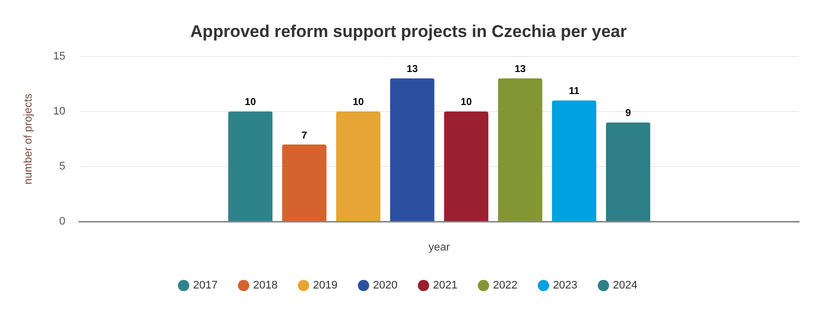 Image resolution: width=817 pixels, height=311 pixels. Describe the element at coordinates (265, 286) in the screenshot. I see `legend-label: 2018` at that location.